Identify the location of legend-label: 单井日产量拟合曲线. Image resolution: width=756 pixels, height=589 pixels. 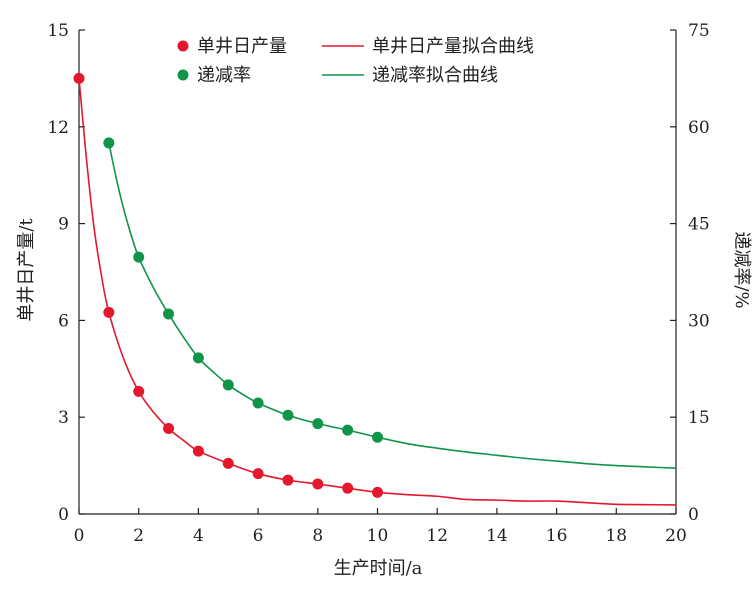
(453, 46).